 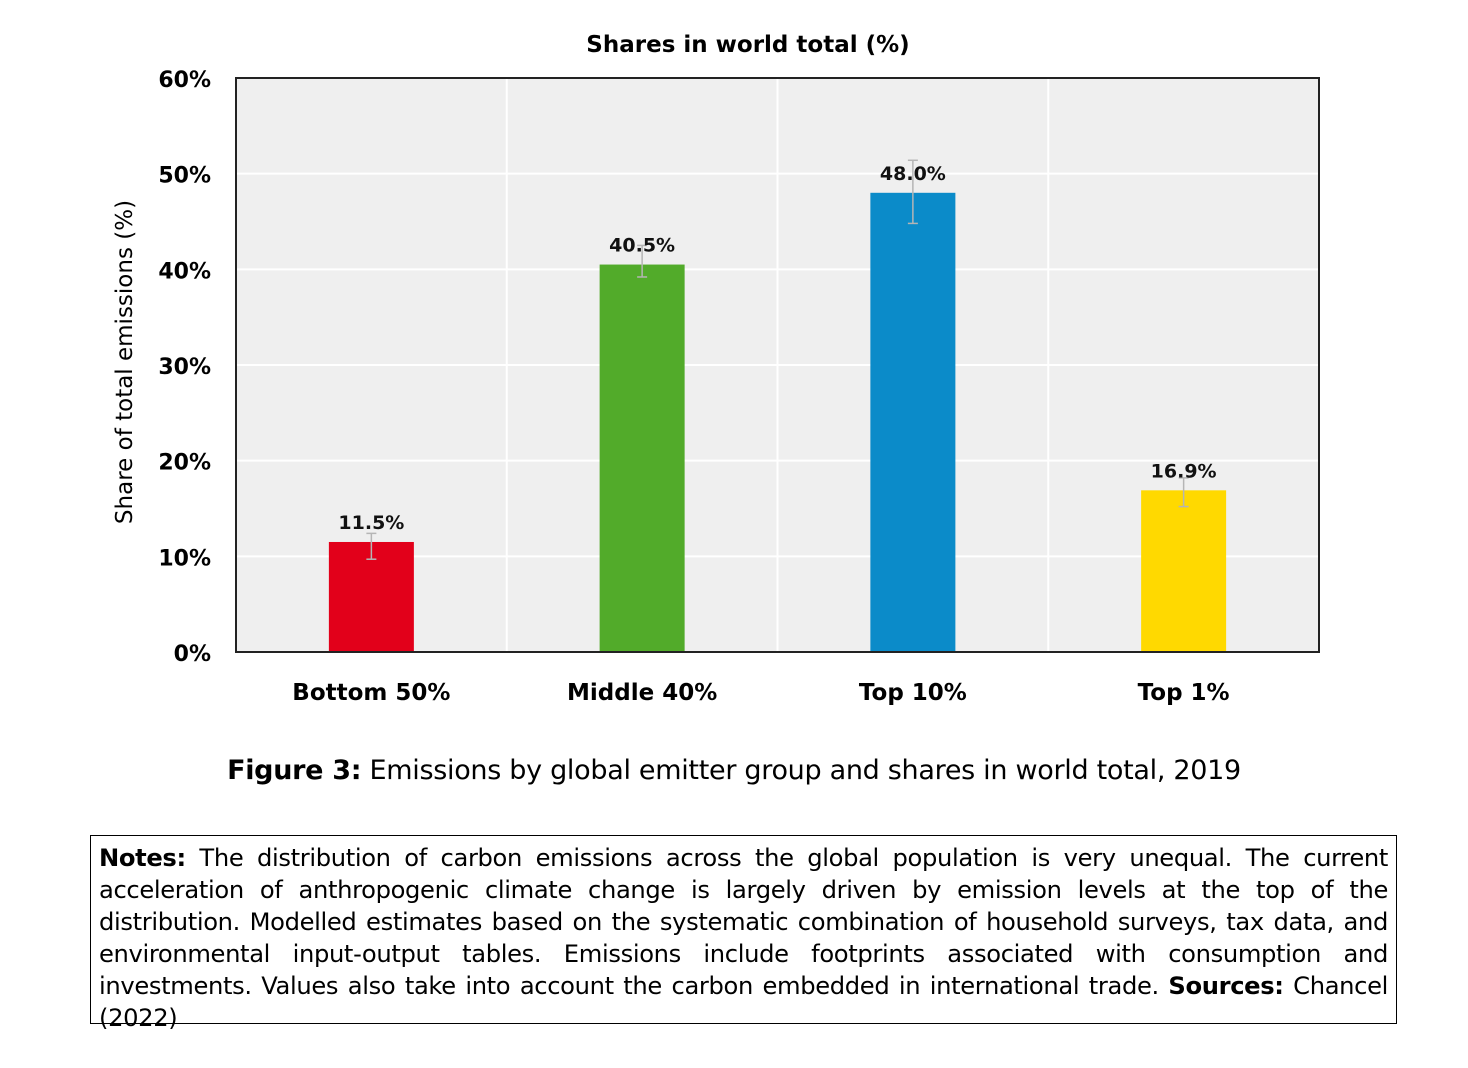 I want to click on y-tick-label: 20%, so click(x=184, y=463).